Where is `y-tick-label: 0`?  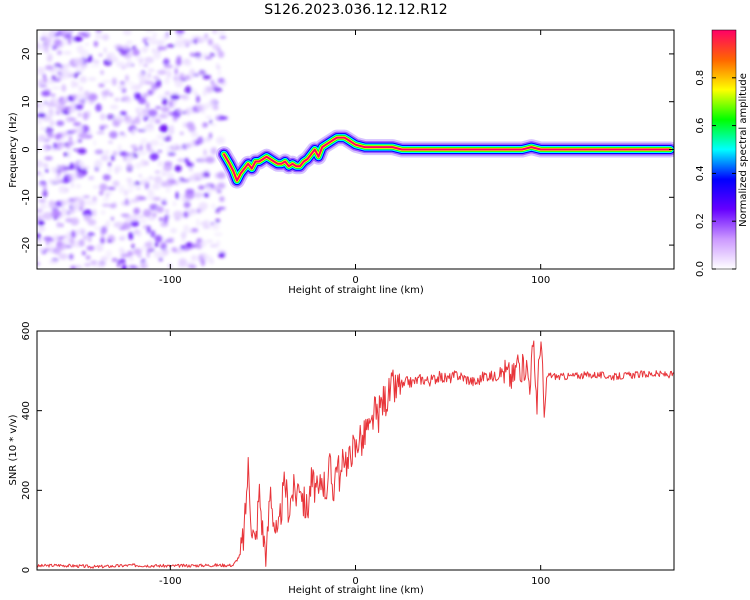 y-tick-label: 0 is located at coordinates (26, 570).